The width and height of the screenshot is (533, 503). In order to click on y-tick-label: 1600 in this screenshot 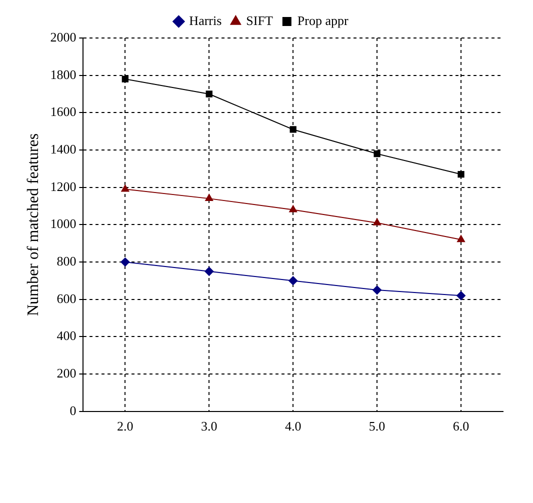, I will do `click(63, 112)`.